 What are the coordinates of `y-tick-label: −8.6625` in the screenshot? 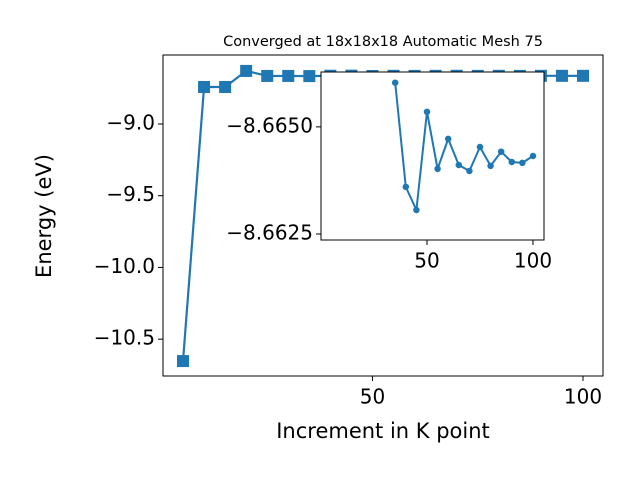 It's located at (269, 233).